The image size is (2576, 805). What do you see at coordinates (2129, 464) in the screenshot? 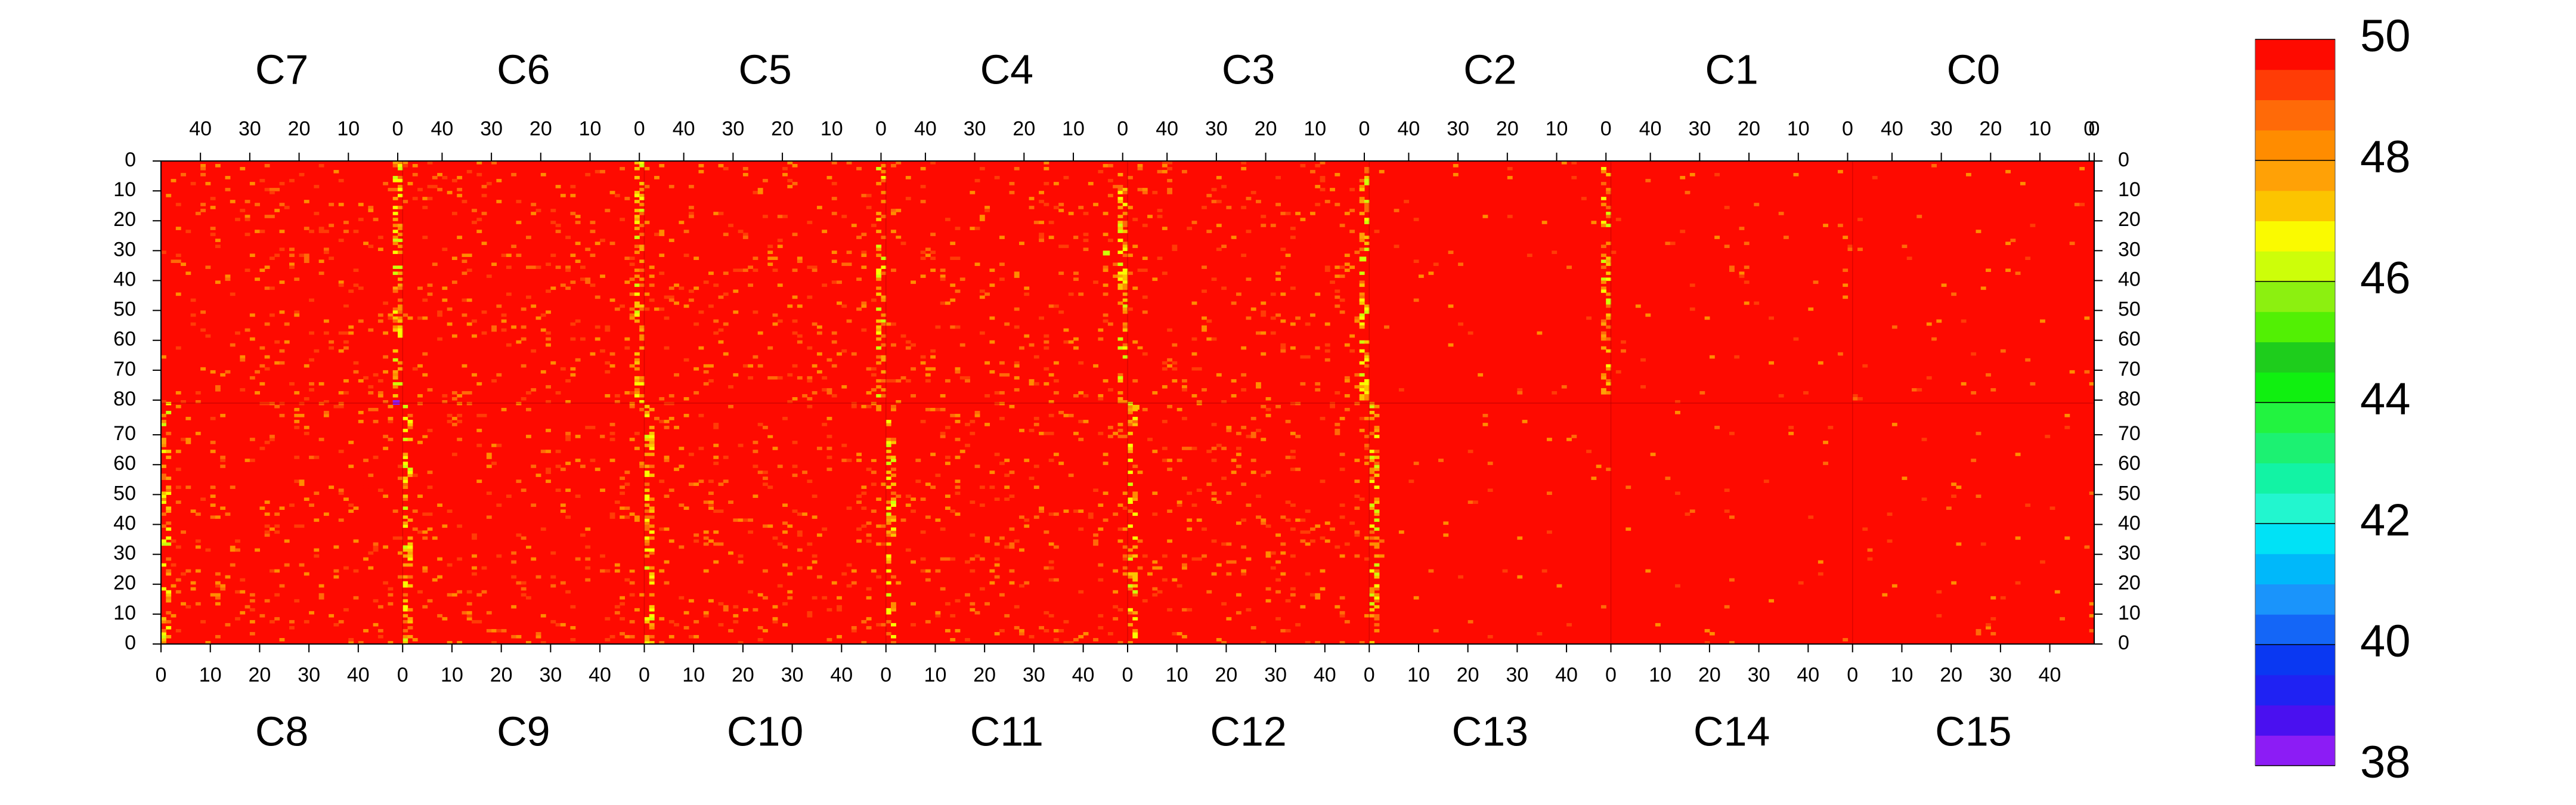
I see `right-y-tick-label: 60` at bounding box center [2129, 464].